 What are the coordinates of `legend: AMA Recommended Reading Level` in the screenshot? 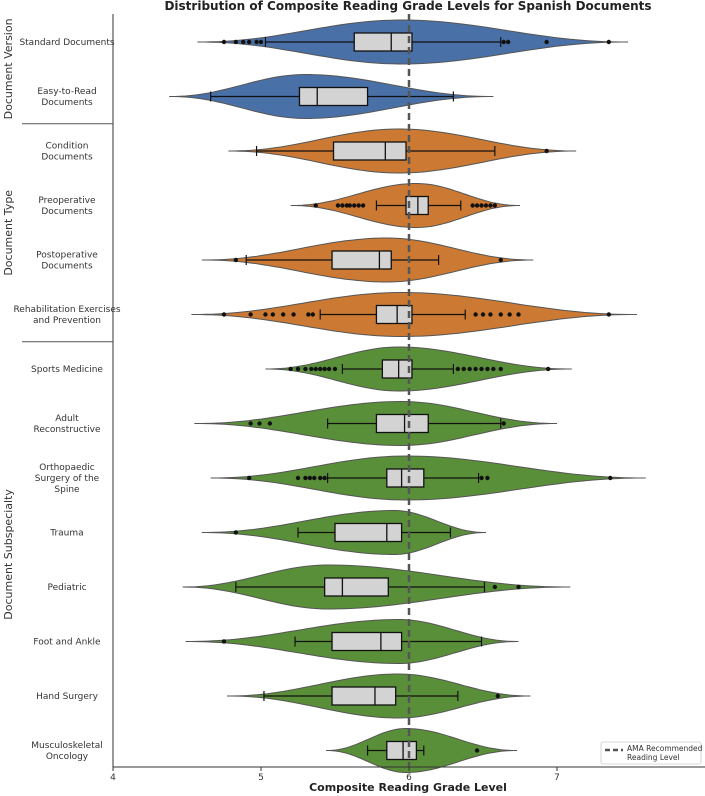 It's located at (651, 753).